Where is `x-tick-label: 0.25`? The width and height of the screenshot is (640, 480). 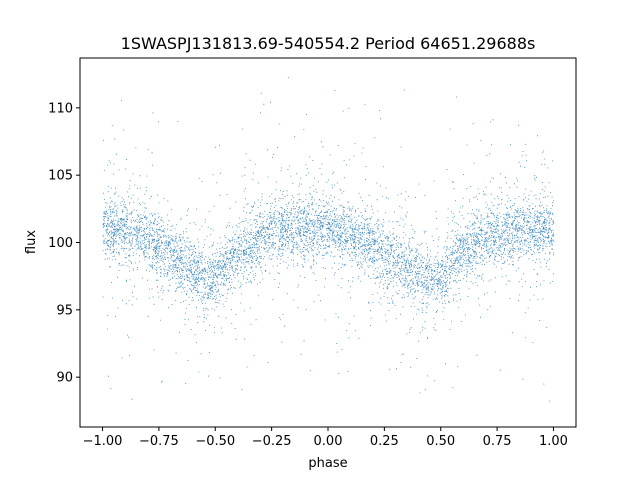 x-tick-label: 0.25 is located at coordinates (384, 441).